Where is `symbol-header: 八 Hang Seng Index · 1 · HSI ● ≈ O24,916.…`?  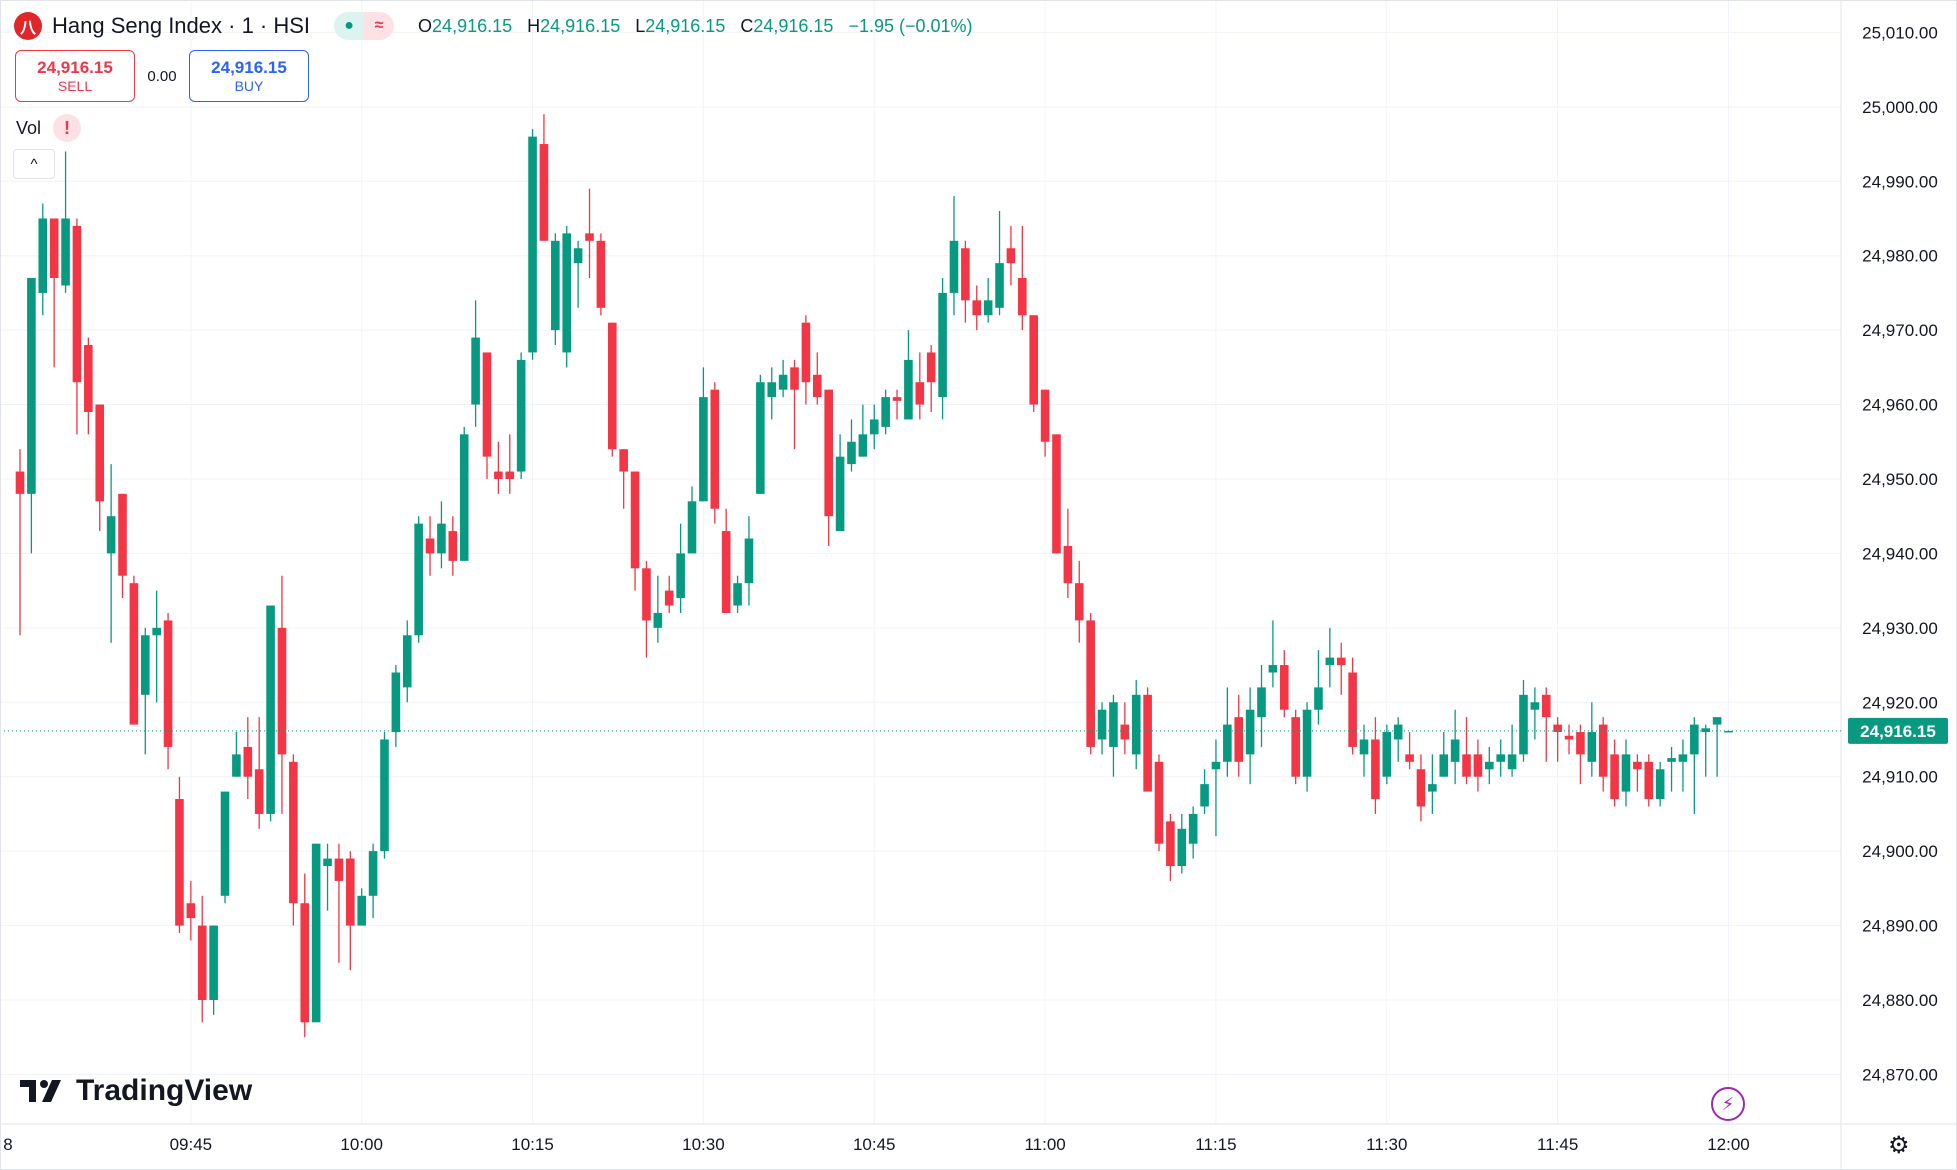
symbol-header: 八 Hang Seng Index · 1 · HSI ● ≈ O24,916.… is located at coordinates (498, 26).